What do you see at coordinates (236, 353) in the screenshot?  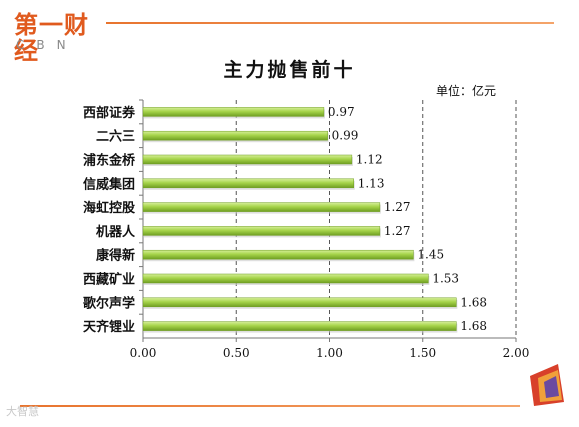 I see `x-tick-label: 0.50` at bounding box center [236, 353].